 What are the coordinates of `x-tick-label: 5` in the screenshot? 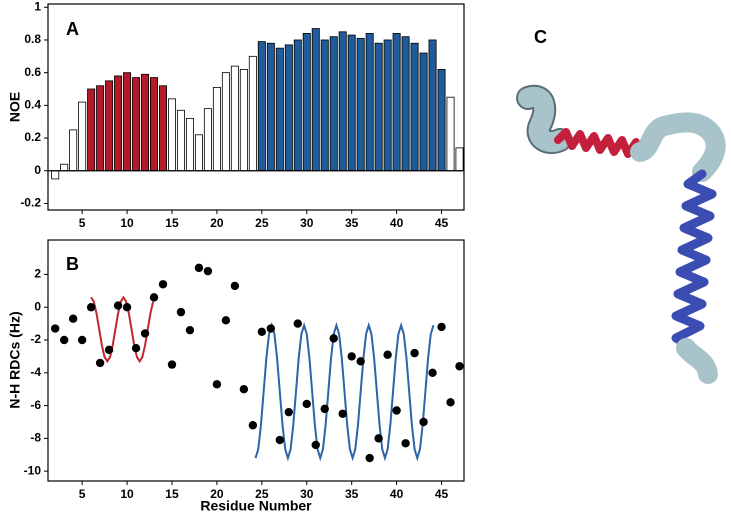 It's located at (82, 223).